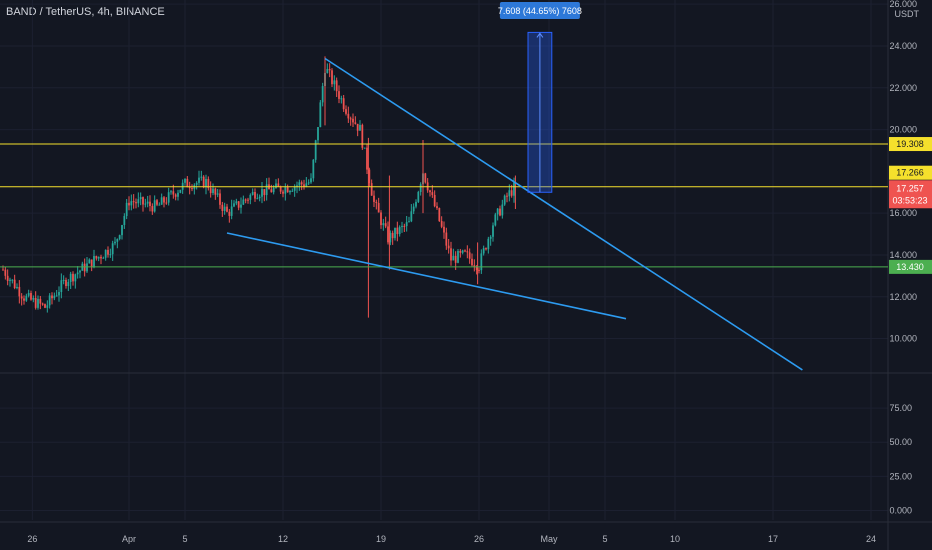 The width and height of the screenshot is (932, 550). What do you see at coordinates (903, 46) in the screenshot?
I see `price-tick-label: 24.000` at bounding box center [903, 46].